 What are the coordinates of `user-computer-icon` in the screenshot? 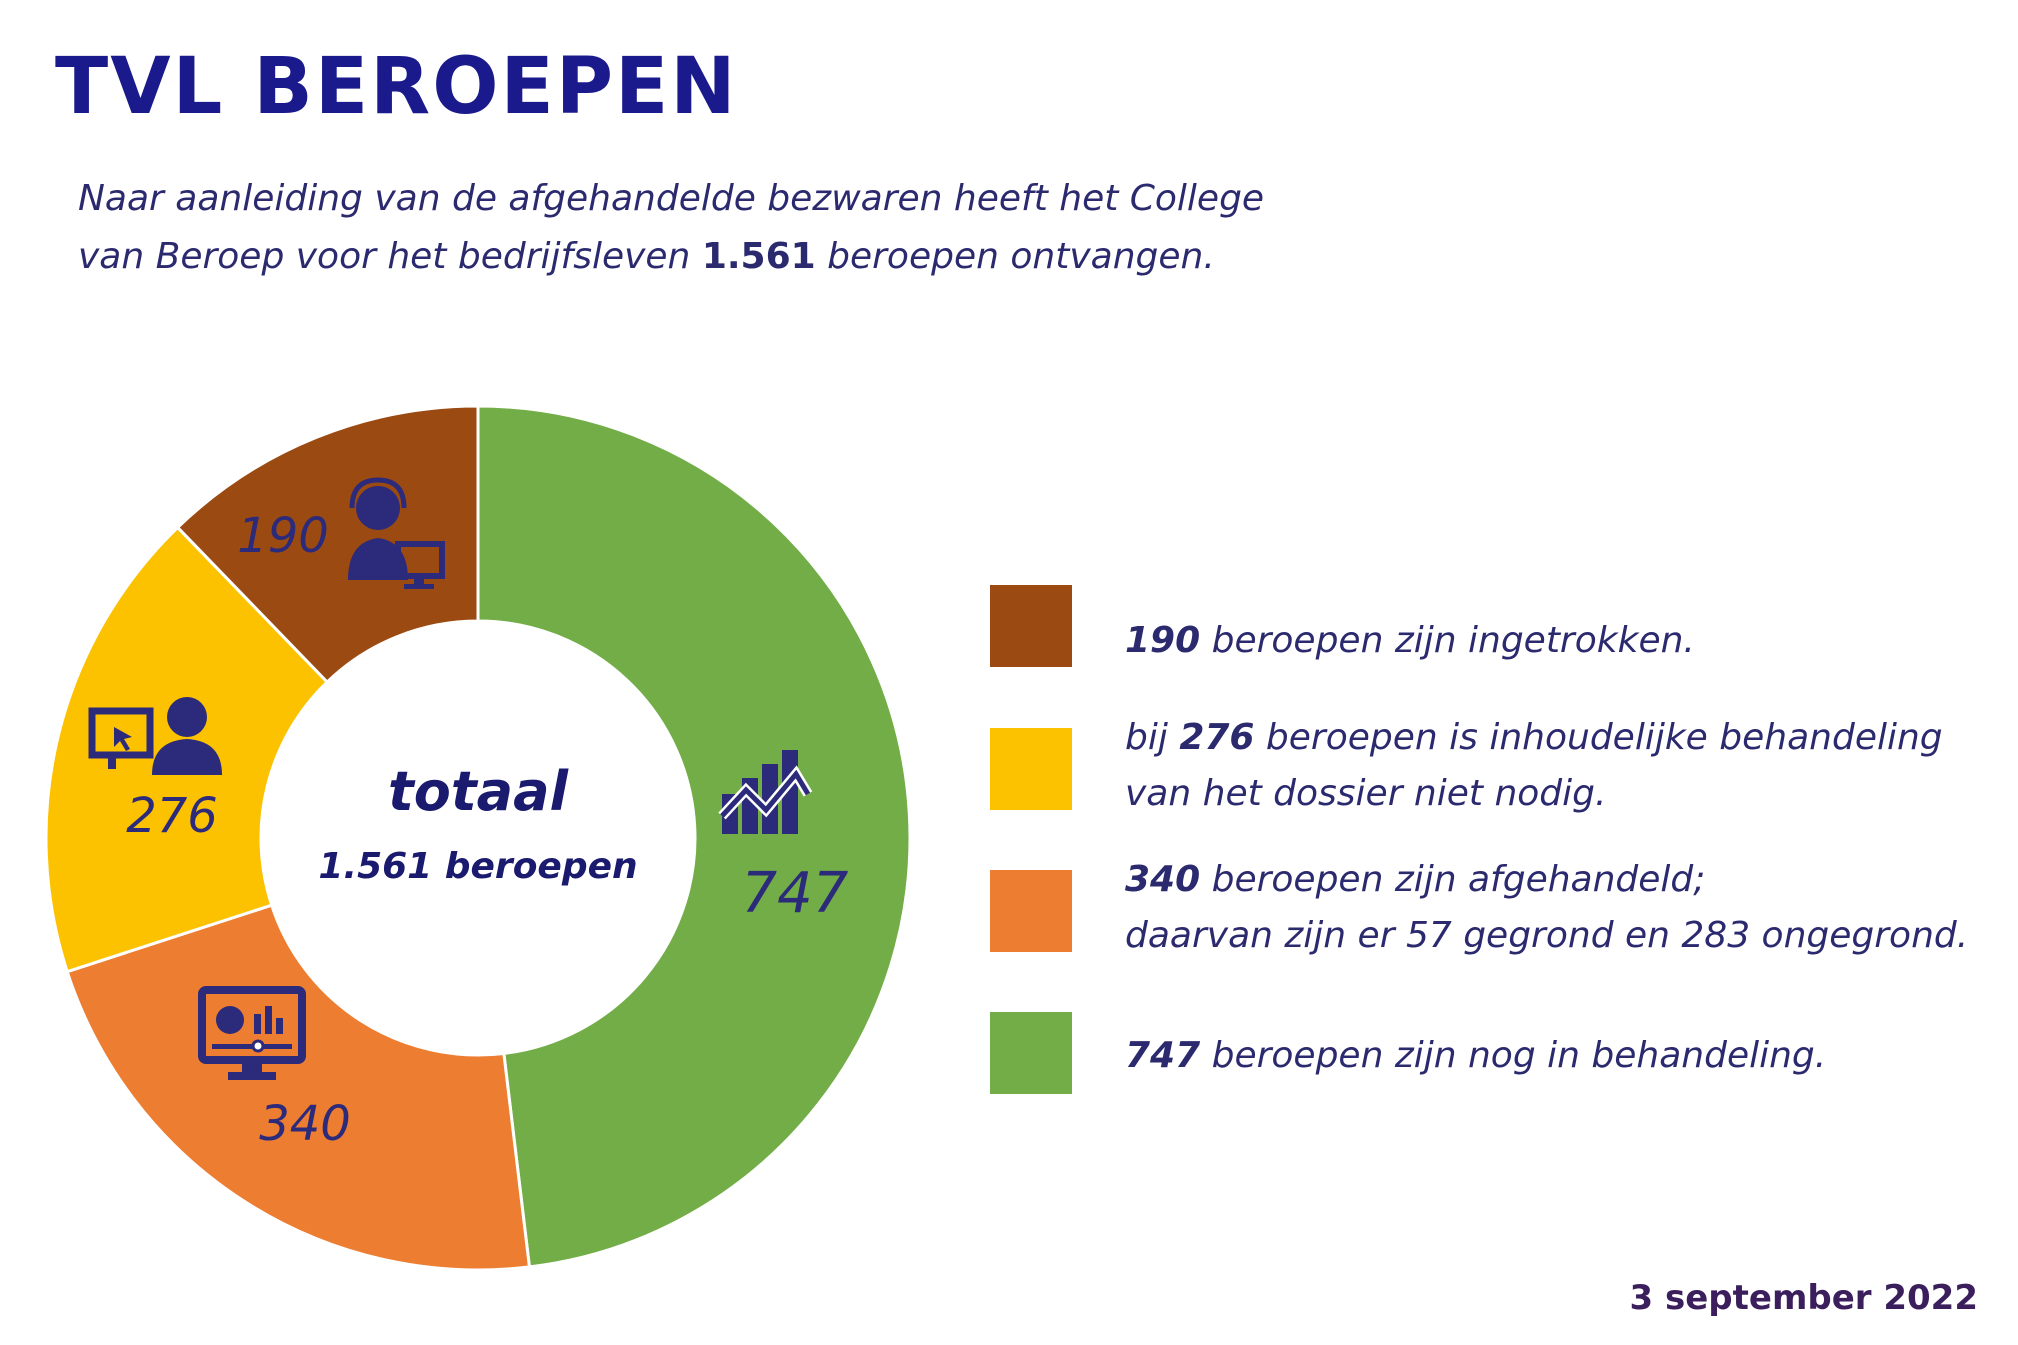 It's located at (155, 736).